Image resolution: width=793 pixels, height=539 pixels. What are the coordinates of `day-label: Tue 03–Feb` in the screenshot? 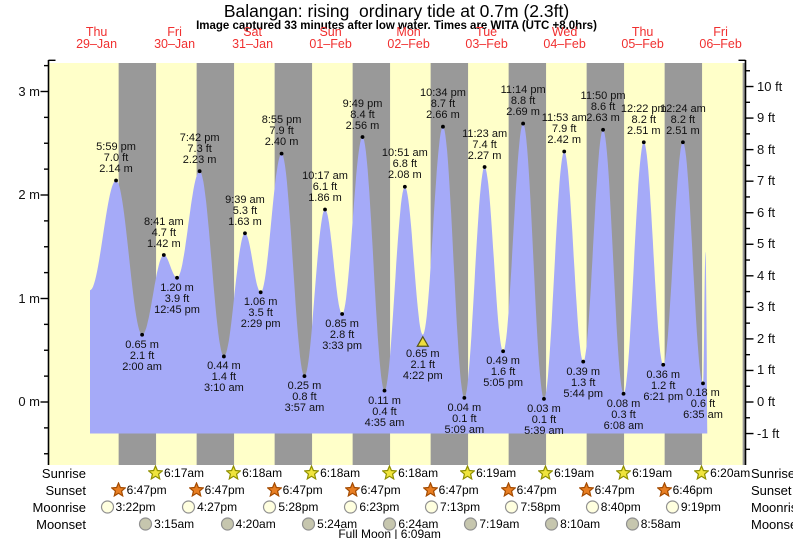 It's located at (486, 38).